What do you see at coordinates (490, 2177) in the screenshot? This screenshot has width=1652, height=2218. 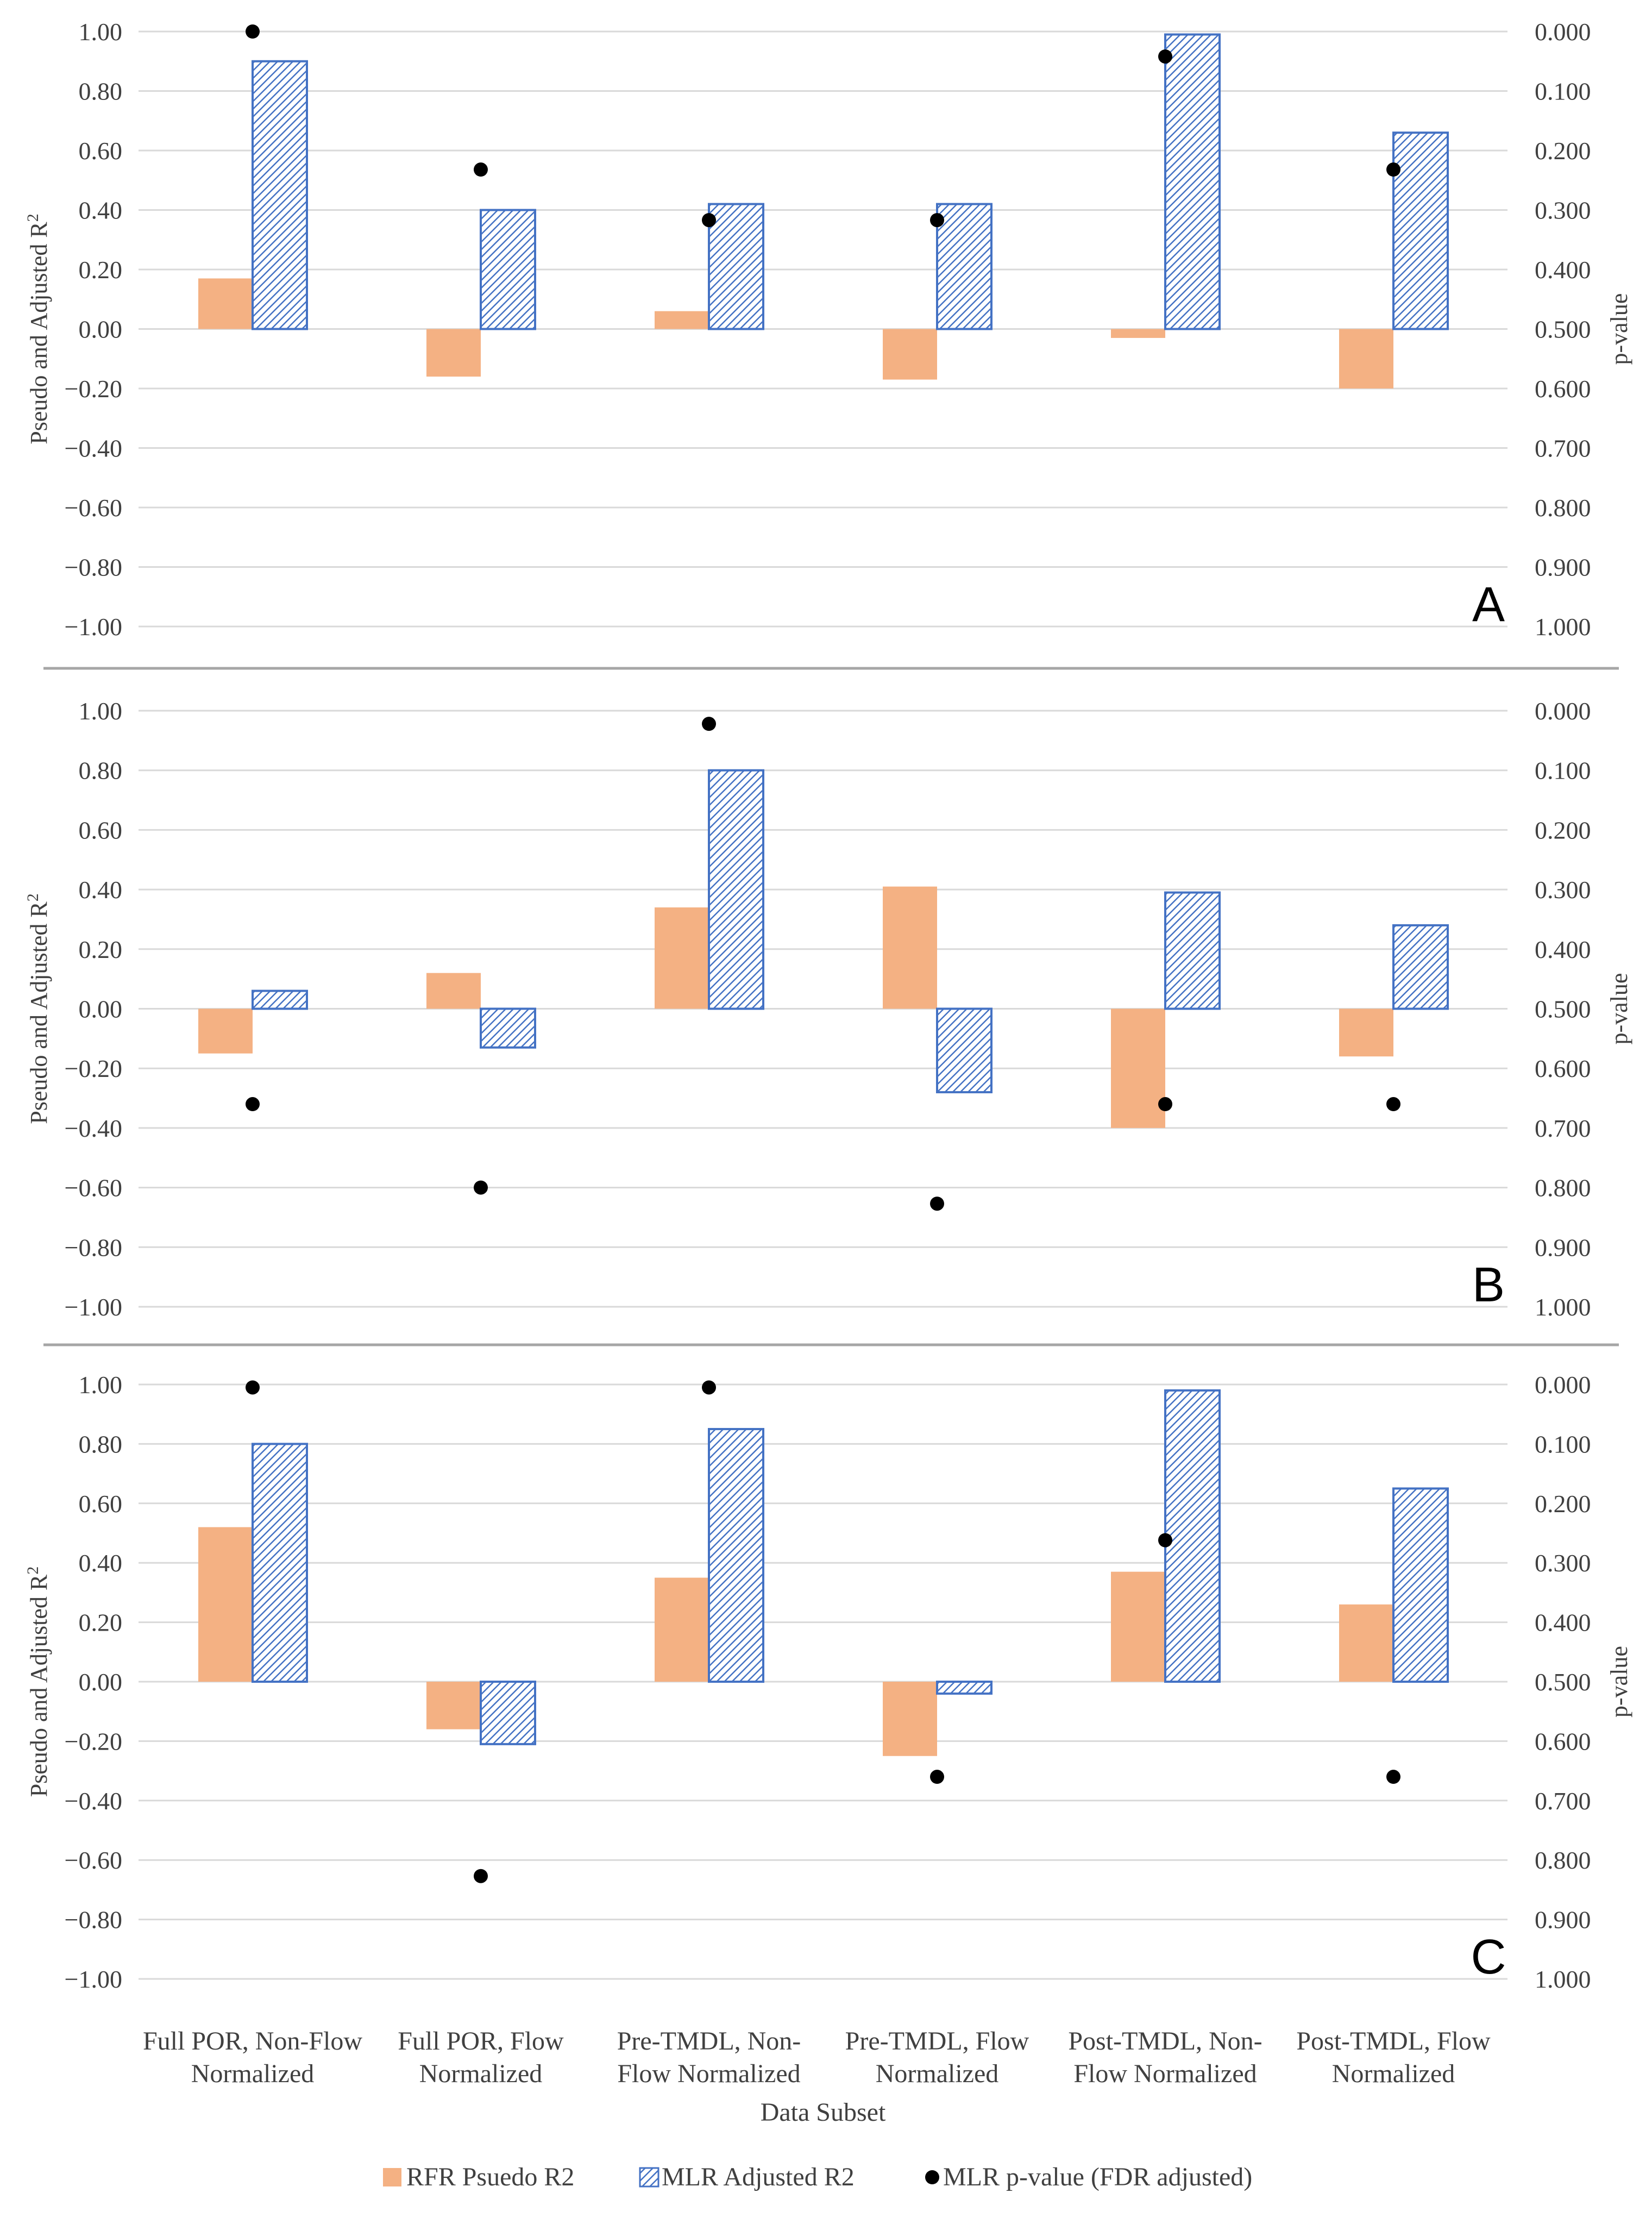 I see `legend-rfr-label: RFR Psuedo R2` at bounding box center [490, 2177].